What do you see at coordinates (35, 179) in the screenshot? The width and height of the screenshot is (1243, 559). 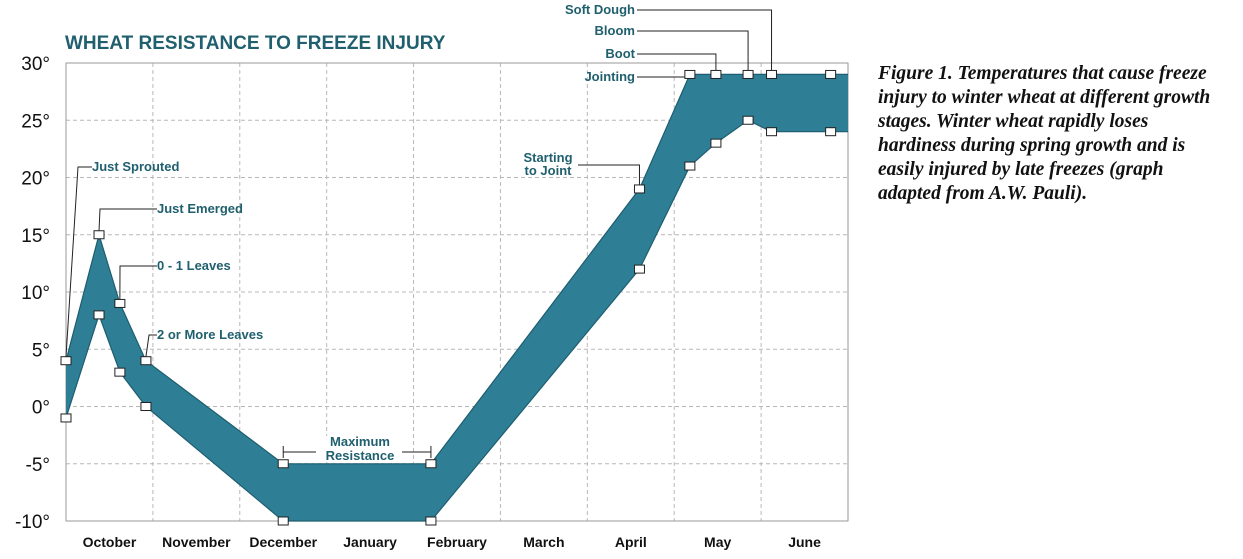 I see `y-tick-label: 20°` at bounding box center [35, 179].